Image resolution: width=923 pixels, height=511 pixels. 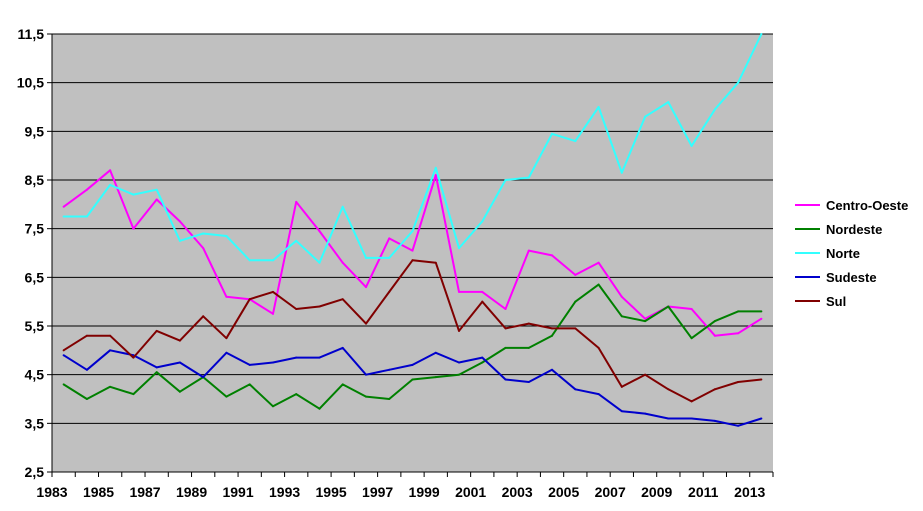 What do you see at coordinates (31, 34) in the screenshot?
I see `y-tick-label: 11,5` at bounding box center [31, 34].